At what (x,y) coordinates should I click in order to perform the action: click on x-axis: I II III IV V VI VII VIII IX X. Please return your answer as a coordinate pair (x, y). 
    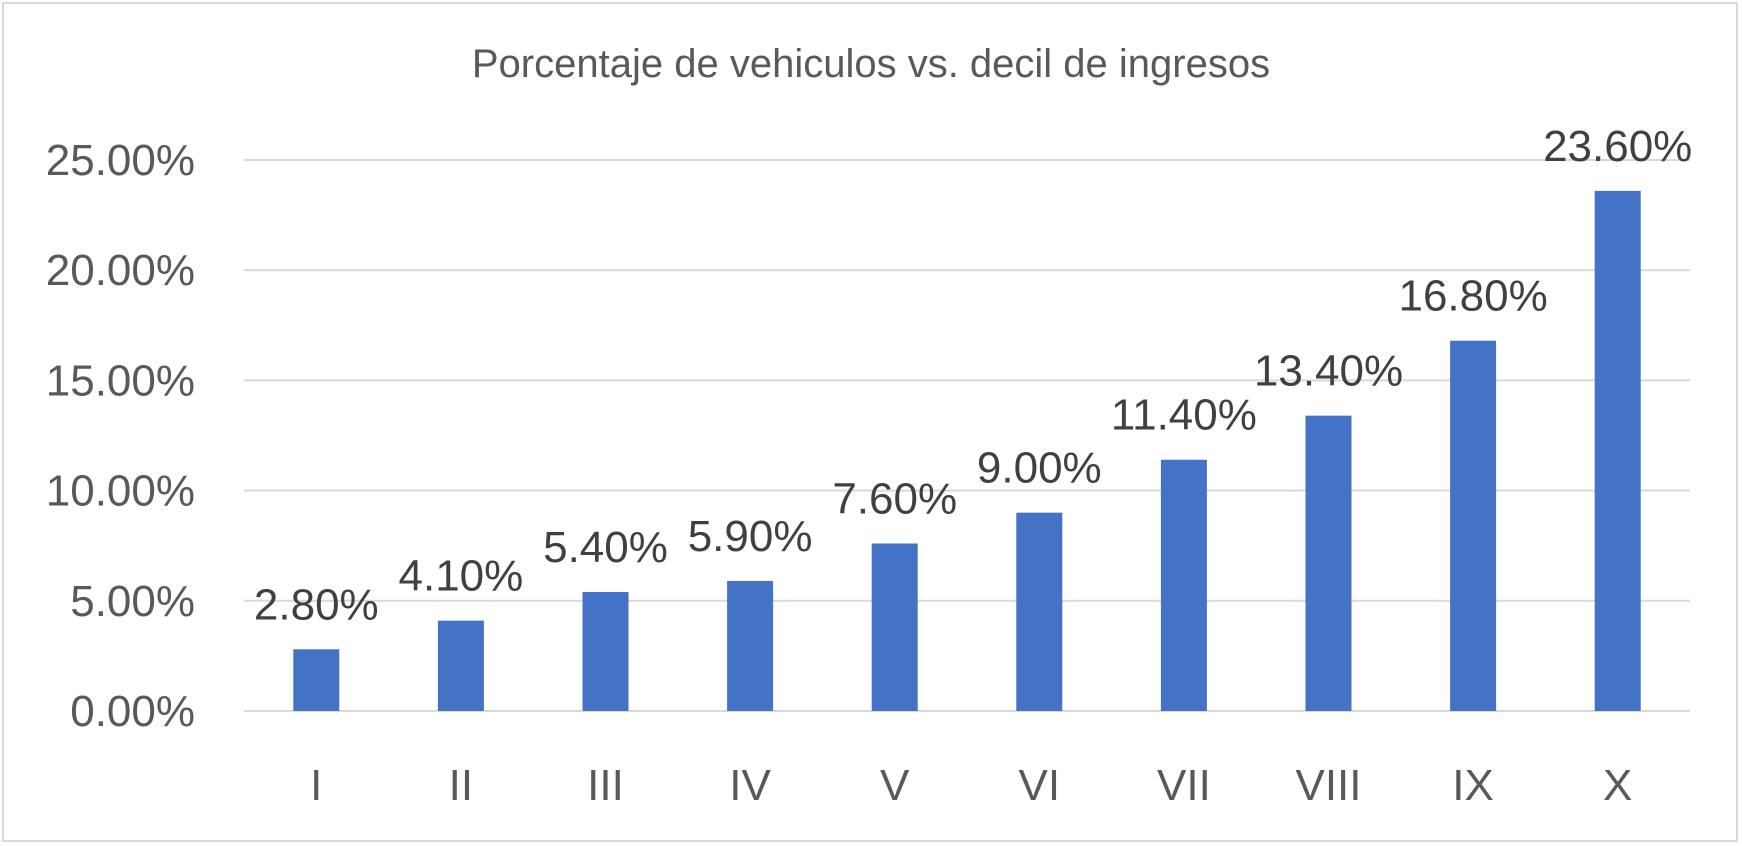
    Looking at the image, I should click on (971, 785).